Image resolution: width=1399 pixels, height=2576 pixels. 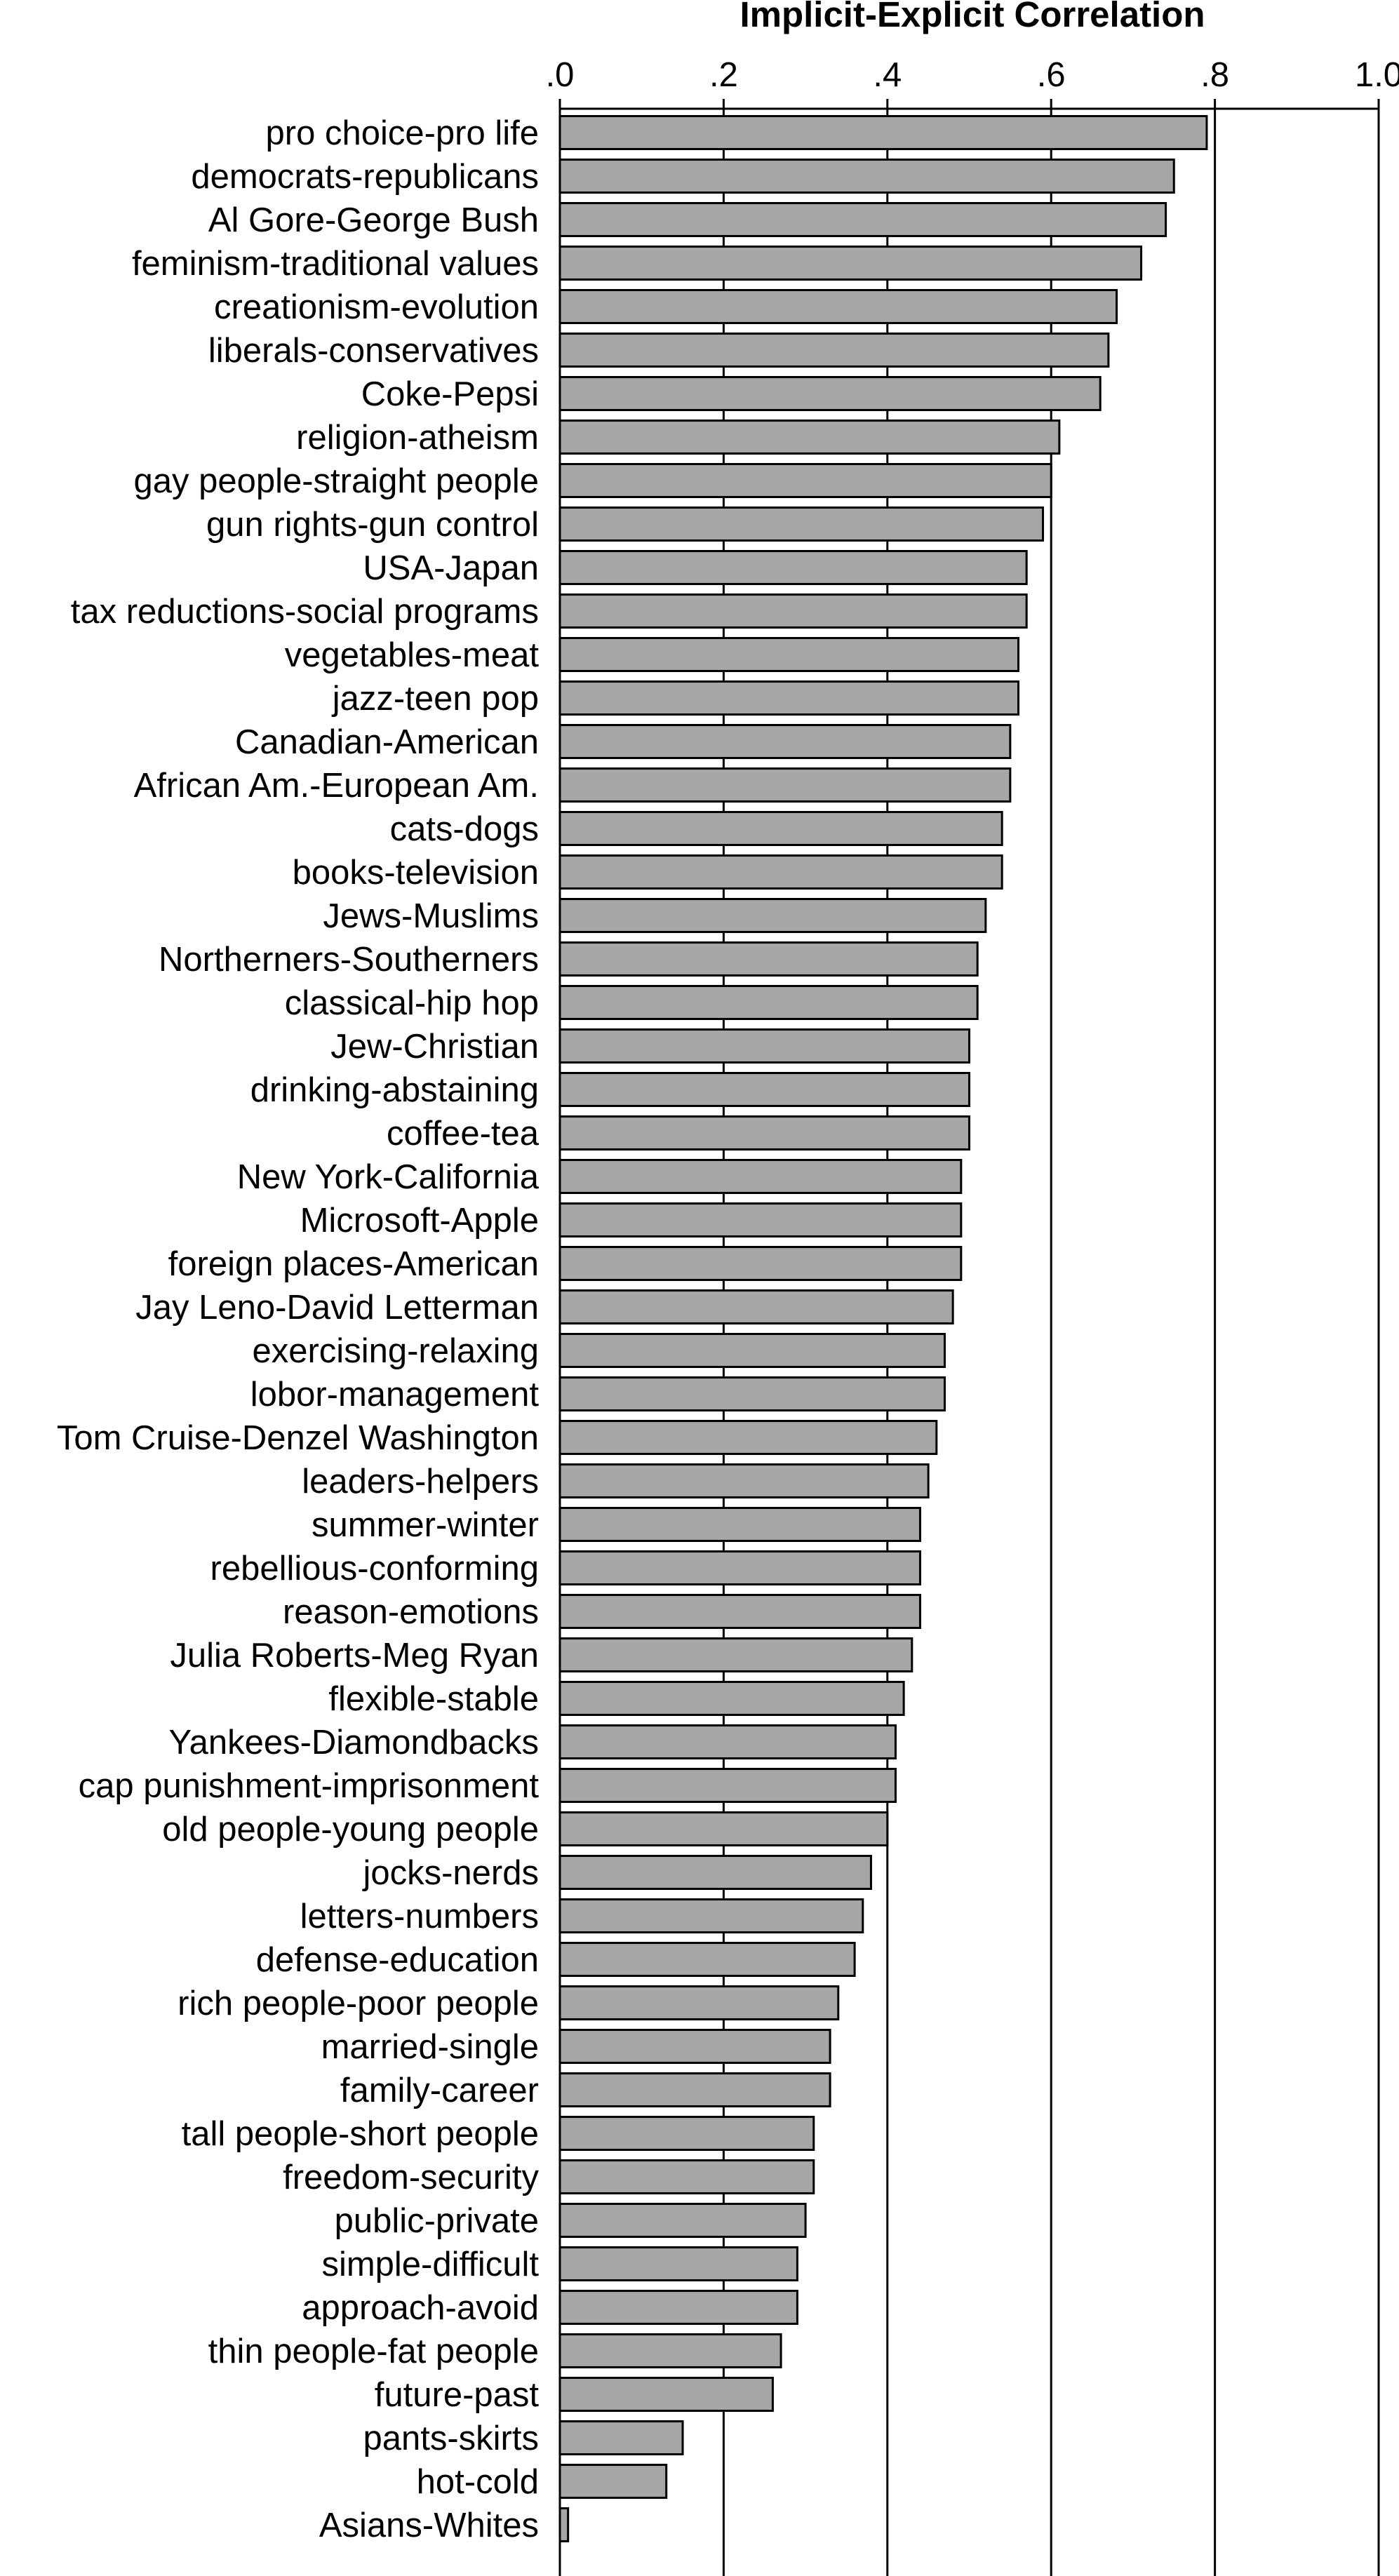 What do you see at coordinates (305, 612) in the screenshot?
I see `category-label: tax reductions-social programs` at bounding box center [305, 612].